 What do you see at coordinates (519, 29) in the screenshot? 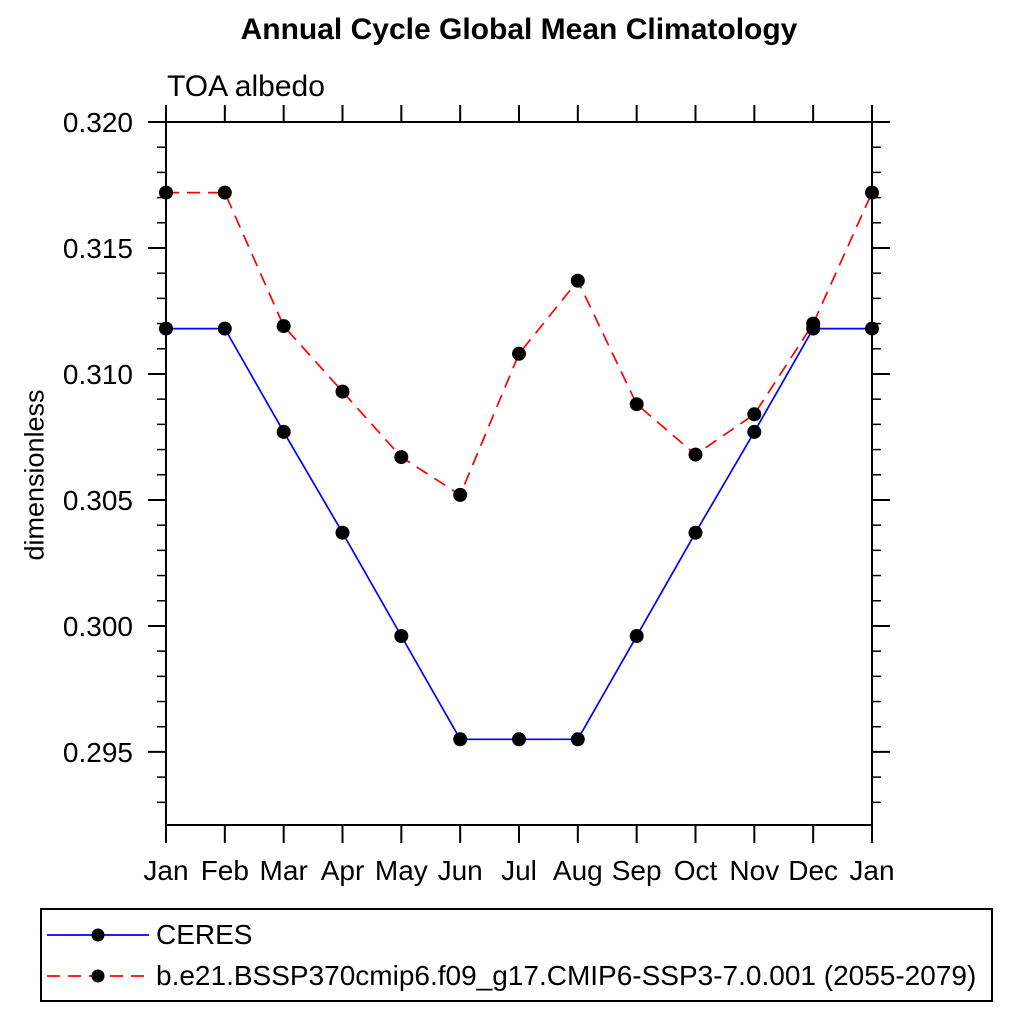
I see `chart-title: Annual Cycle Global Mean Climatology` at bounding box center [519, 29].